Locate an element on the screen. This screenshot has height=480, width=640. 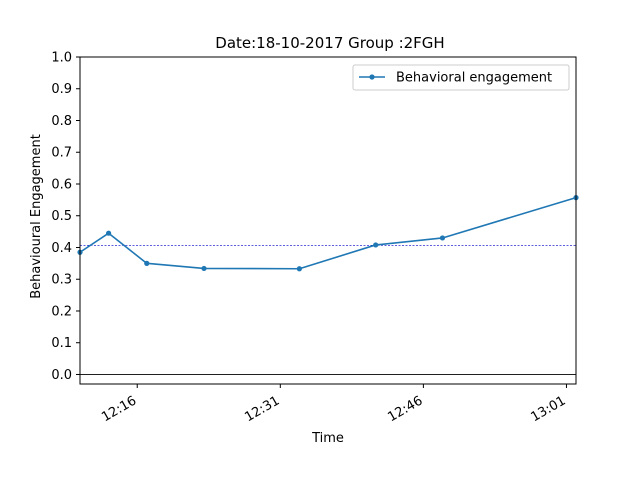
x-axis-title: Time is located at coordinates (327, 438).